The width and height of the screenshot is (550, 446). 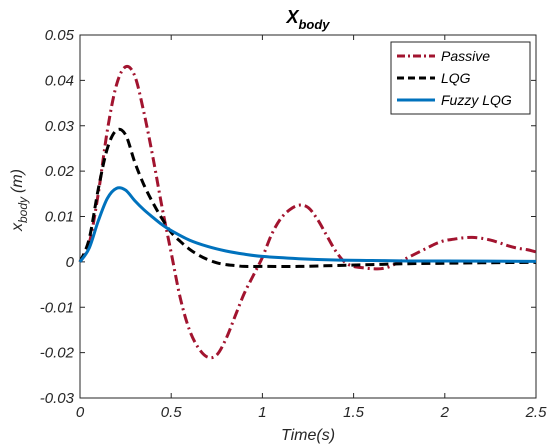 I want to click on y-tick-label: 0.03, so click(x=60, y=126).